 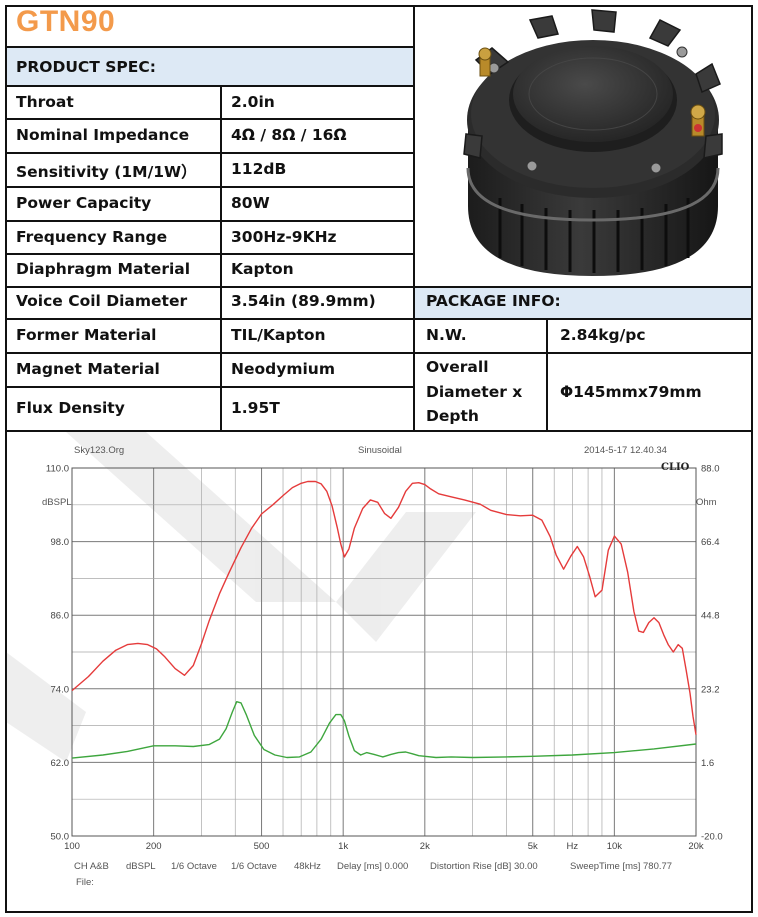 I want to click on x-tick-label: 5k, so click(x=533, y=846).